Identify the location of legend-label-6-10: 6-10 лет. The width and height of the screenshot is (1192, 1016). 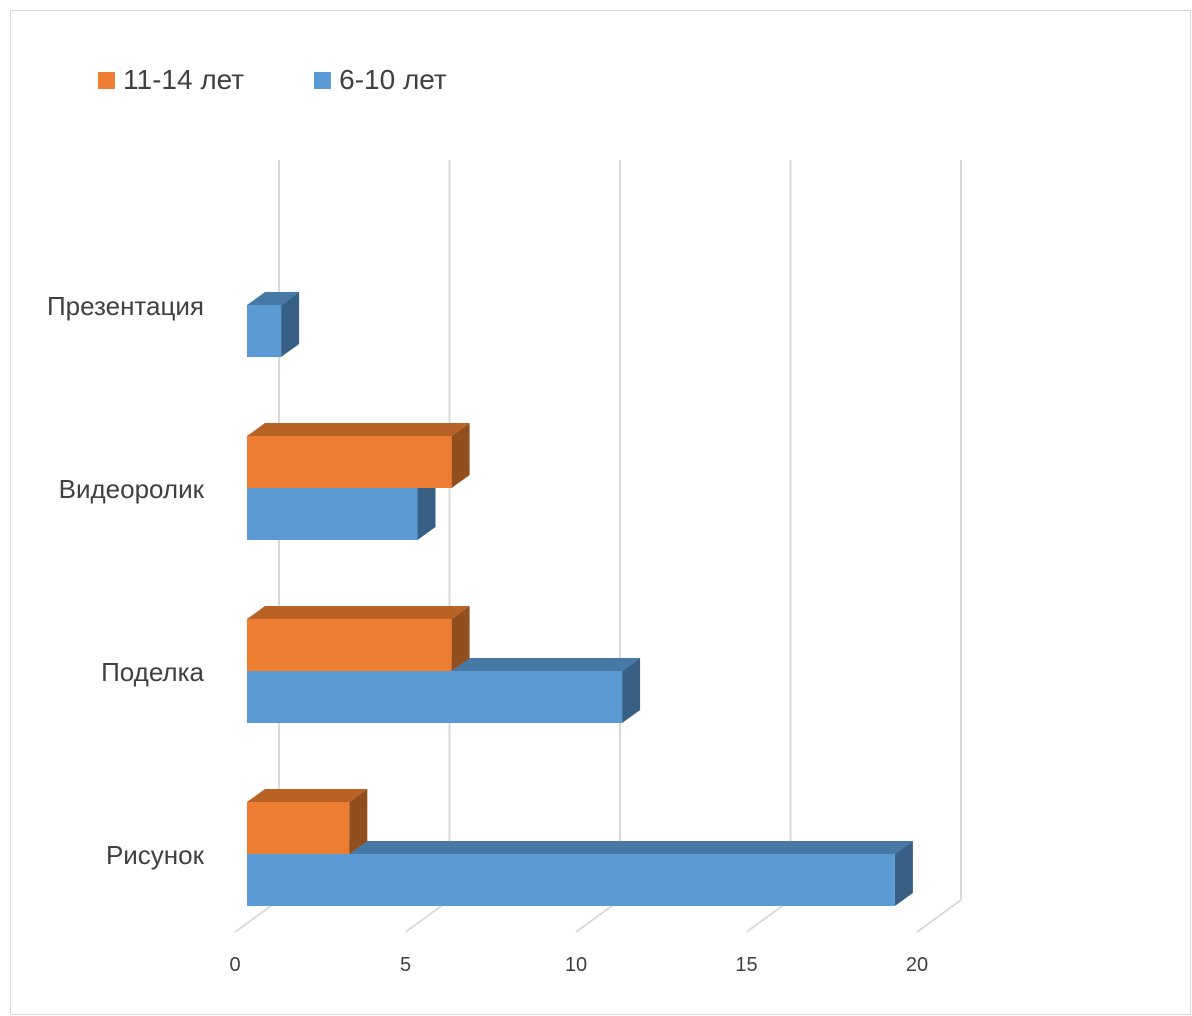
(393, 79).